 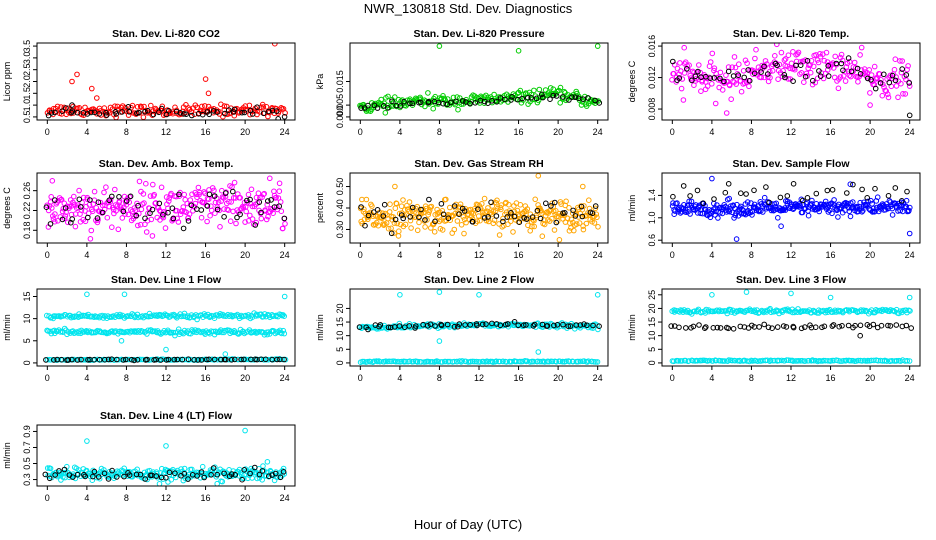 What do you see at coordinates (791, 255) in the screenshot?
I see `x-tick-label: 12` at bounding box center [791, 255].